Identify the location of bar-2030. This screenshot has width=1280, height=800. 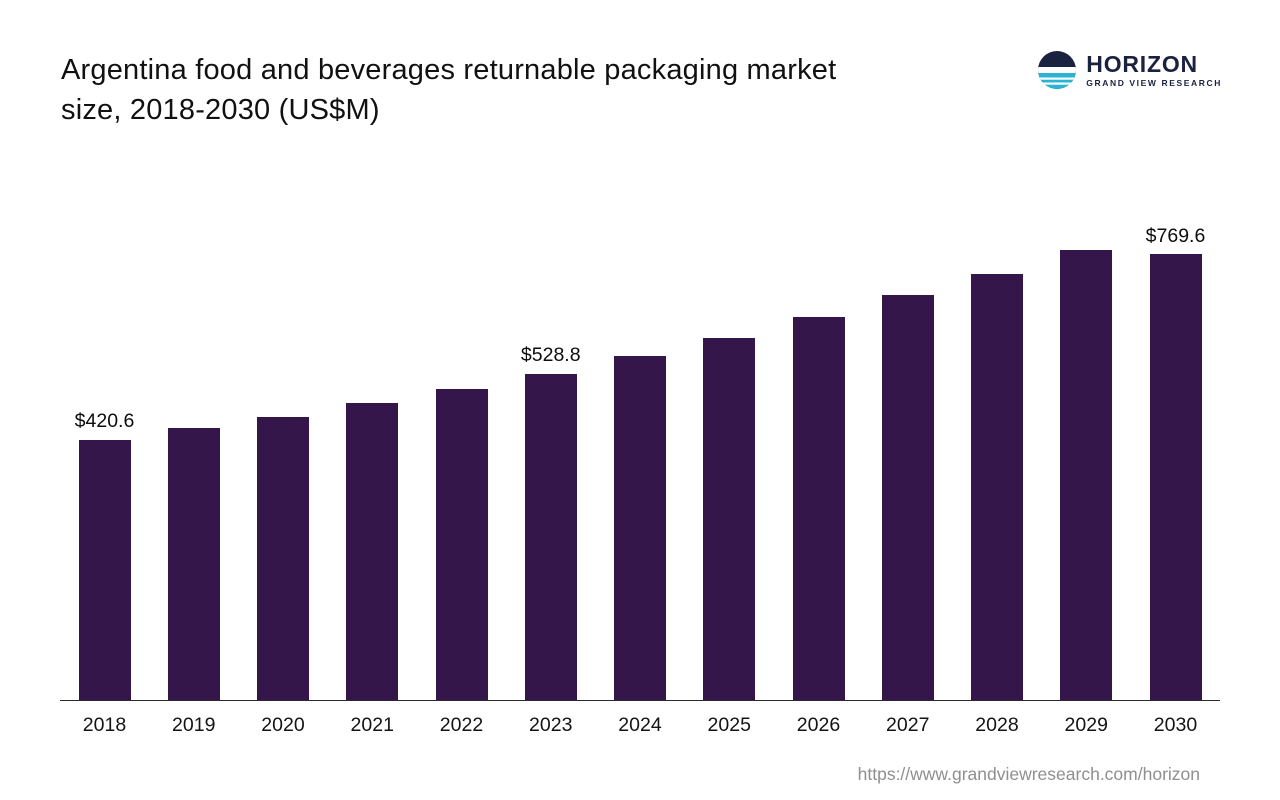
(1175, 476).